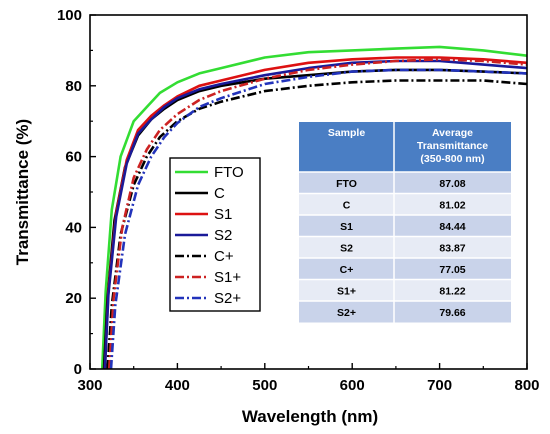 The image size is (550, 434). Describe the element at coordinates (22, 192) in the screenshot. I see `y-axis-title: Transmittance (%)` at that location.